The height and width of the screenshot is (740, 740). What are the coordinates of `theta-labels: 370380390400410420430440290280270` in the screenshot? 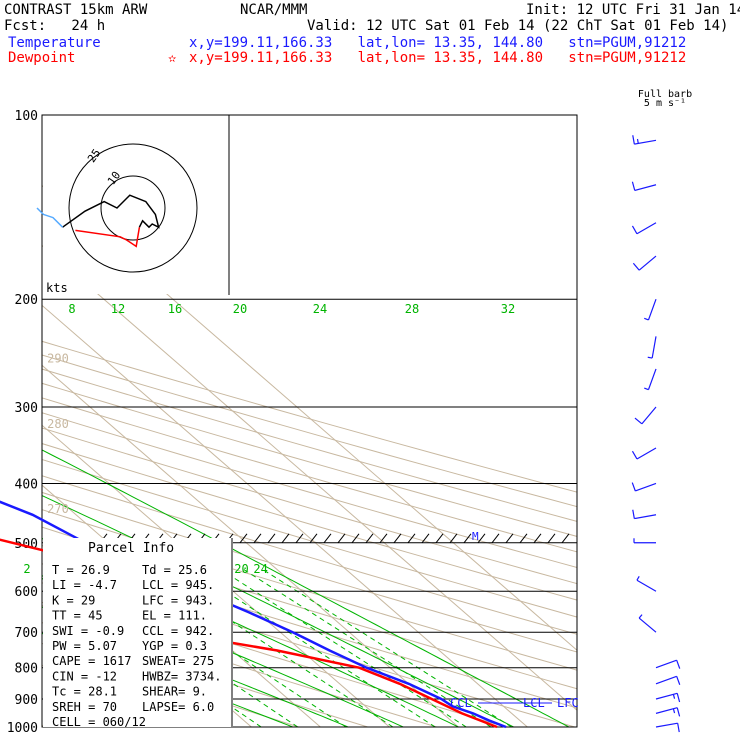 It's located at (58, 434).